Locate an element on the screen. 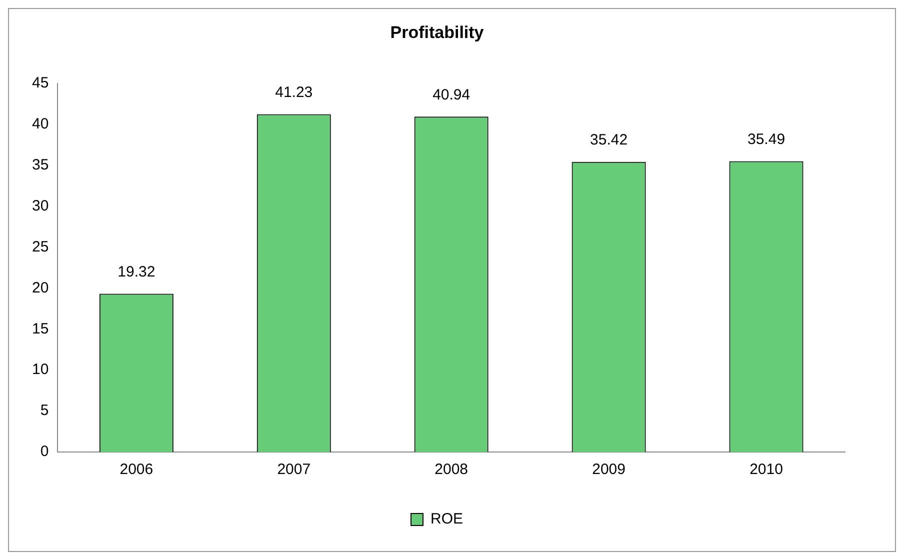 The image size is (904, 560). y-tick-label: 30 is located at coordinates (40, 205).